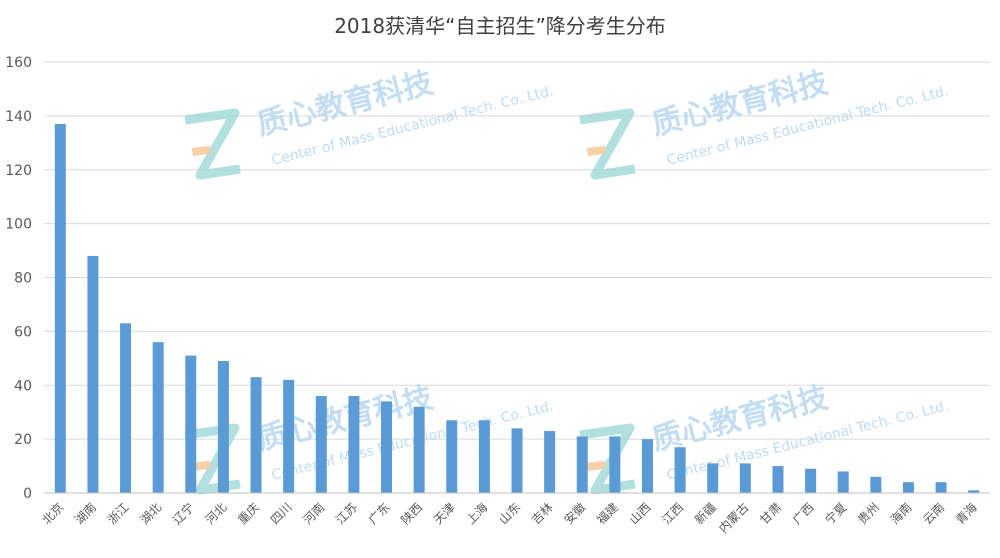 The height and width of the screenshot is (558, 1000). Describe the element at coordinates (216, 513) in the screenshot. I see `x-tick-label: 河北` at that location.